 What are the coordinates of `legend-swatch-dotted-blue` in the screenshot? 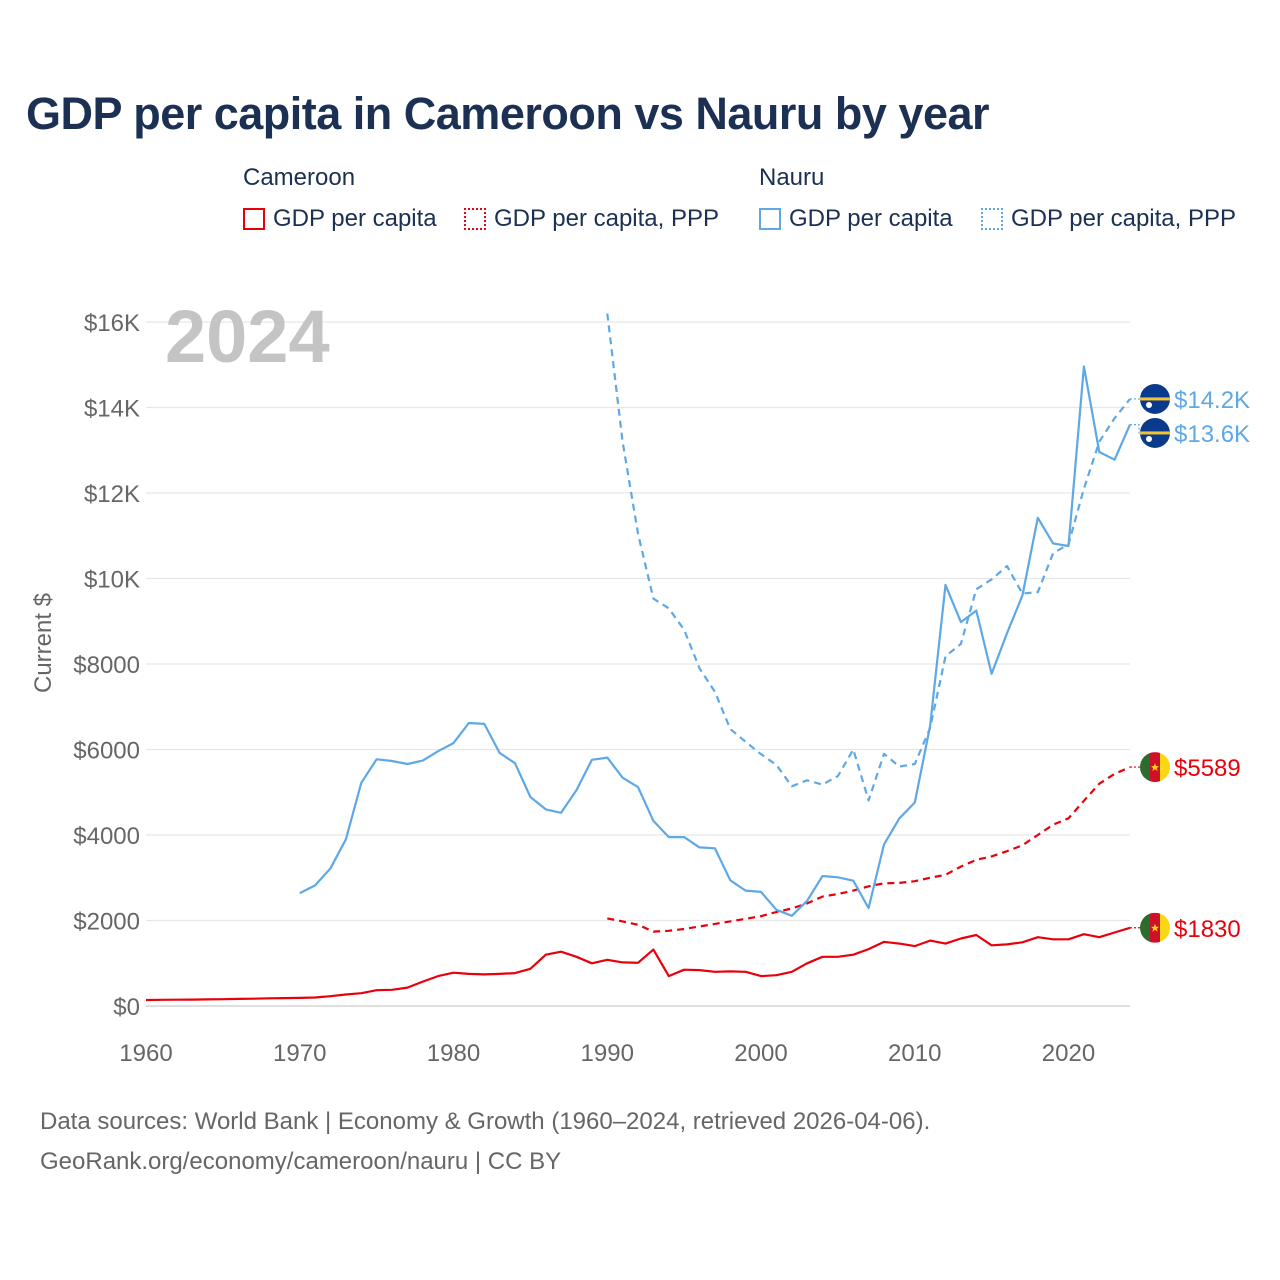 It's located at (992, 219).